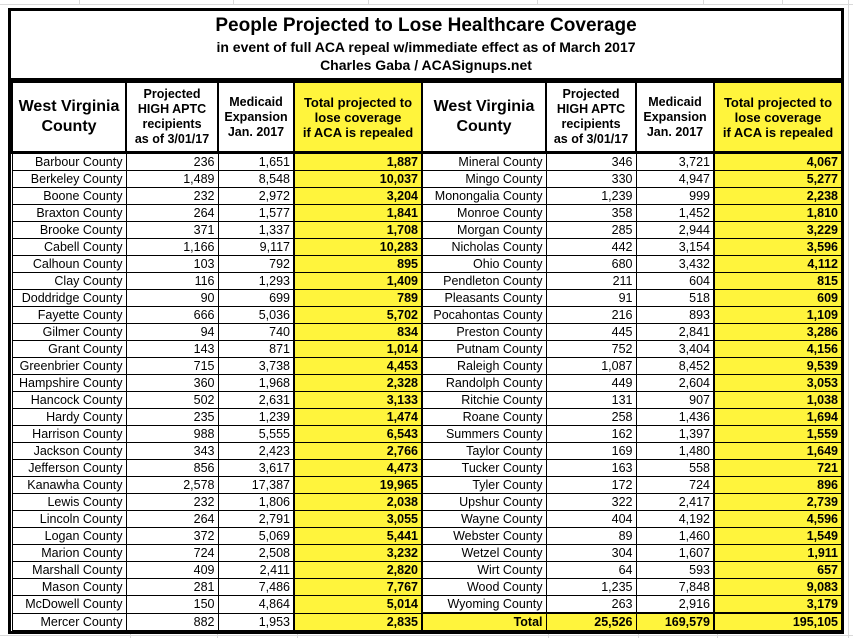 The width and height of the screenshot is (853, 638). What do you see at coordinates (69, 179) in the screenshot?
I see `county-cell: Berkeley County` at bounding box center [69, 179].